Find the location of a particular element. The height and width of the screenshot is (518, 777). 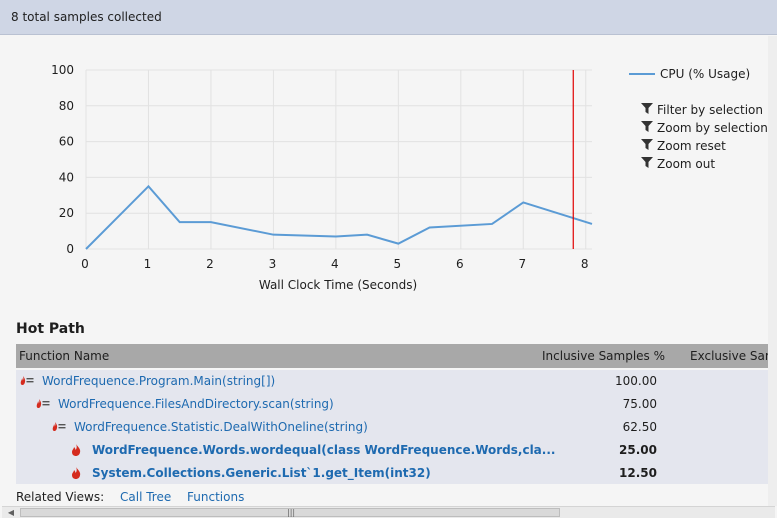

hot-path-title: Hot Path is located at coordinates (50, 329).